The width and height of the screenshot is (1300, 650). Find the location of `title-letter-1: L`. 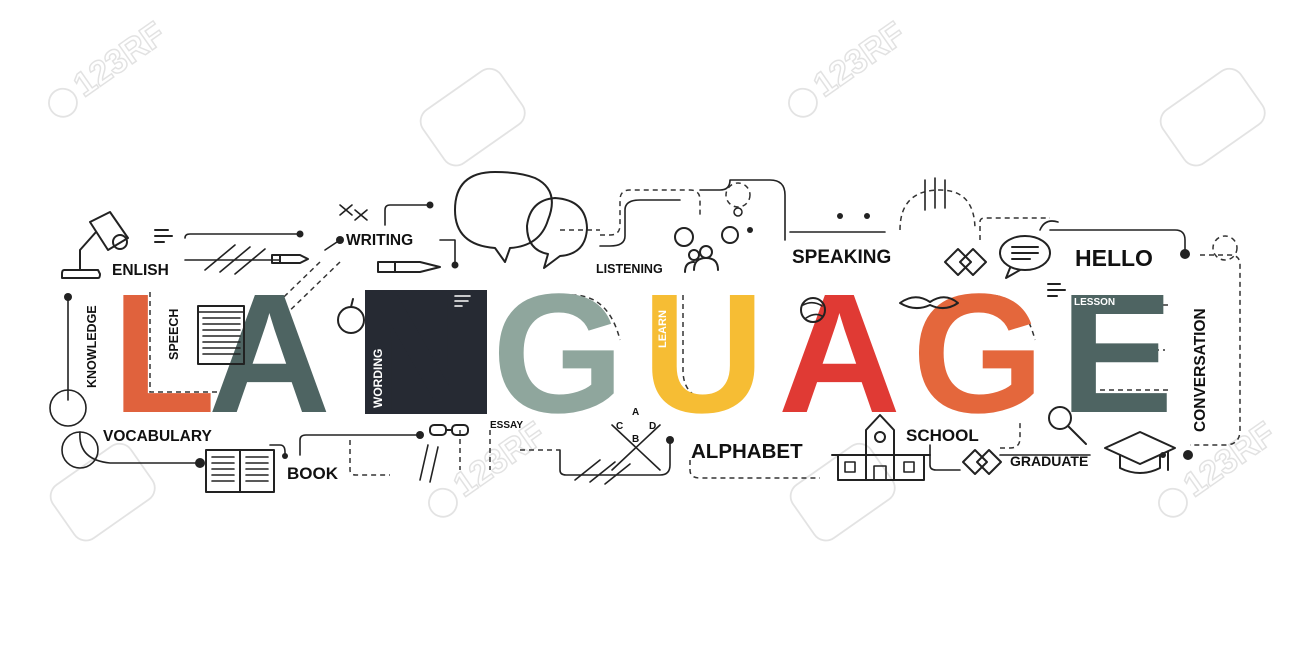

title-letter-1: L is located at coordinates (164, 354).